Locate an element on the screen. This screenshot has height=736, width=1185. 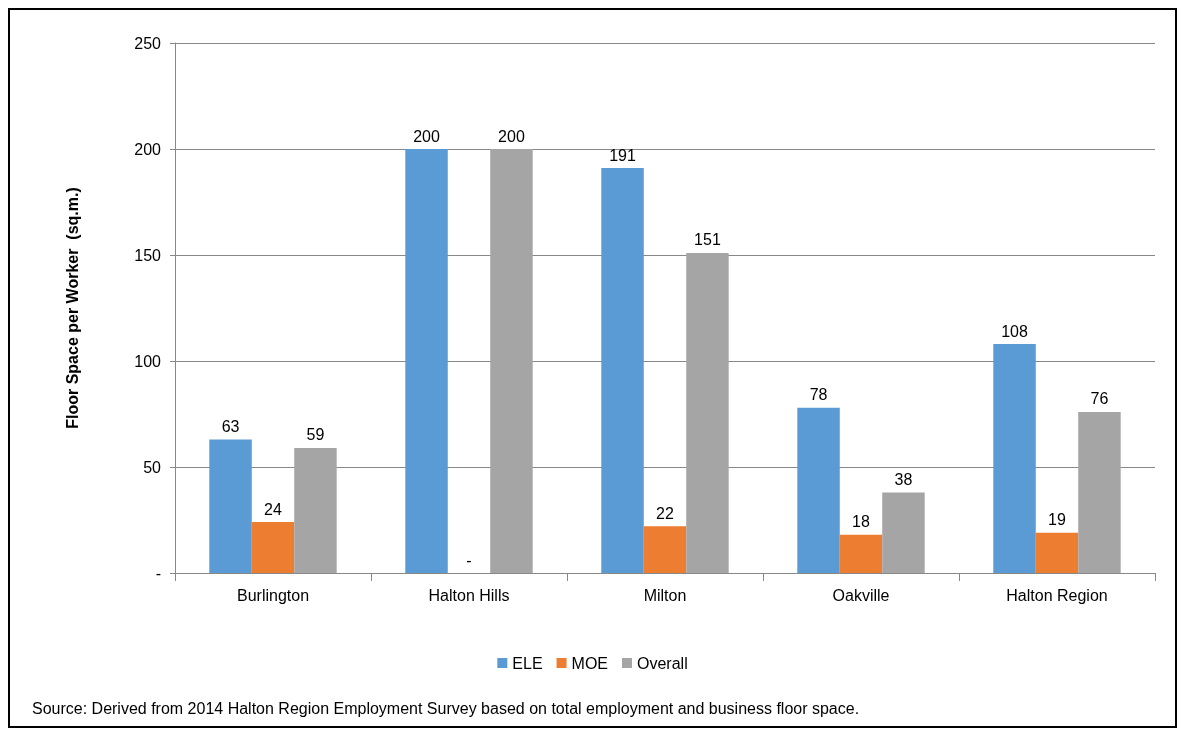
data-label: 63 is located at coordinates (230, 426).